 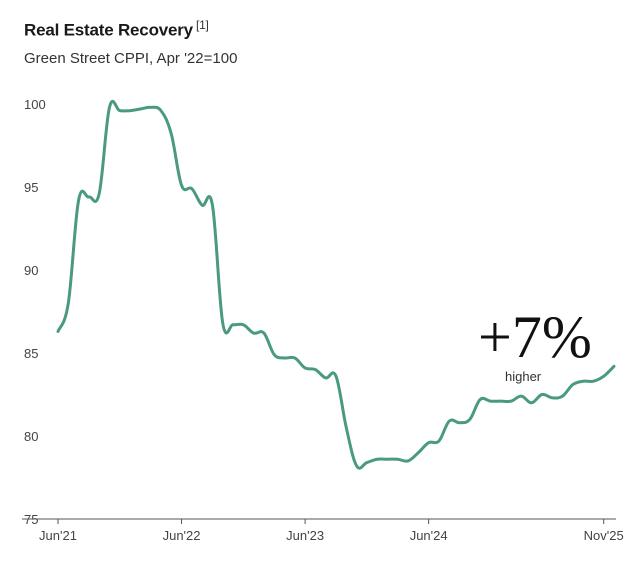 What do you see at coordinates (182, 535) in the screenshot?
I see `x-tick-label: Jun'22` at bounding box center [182, 535].